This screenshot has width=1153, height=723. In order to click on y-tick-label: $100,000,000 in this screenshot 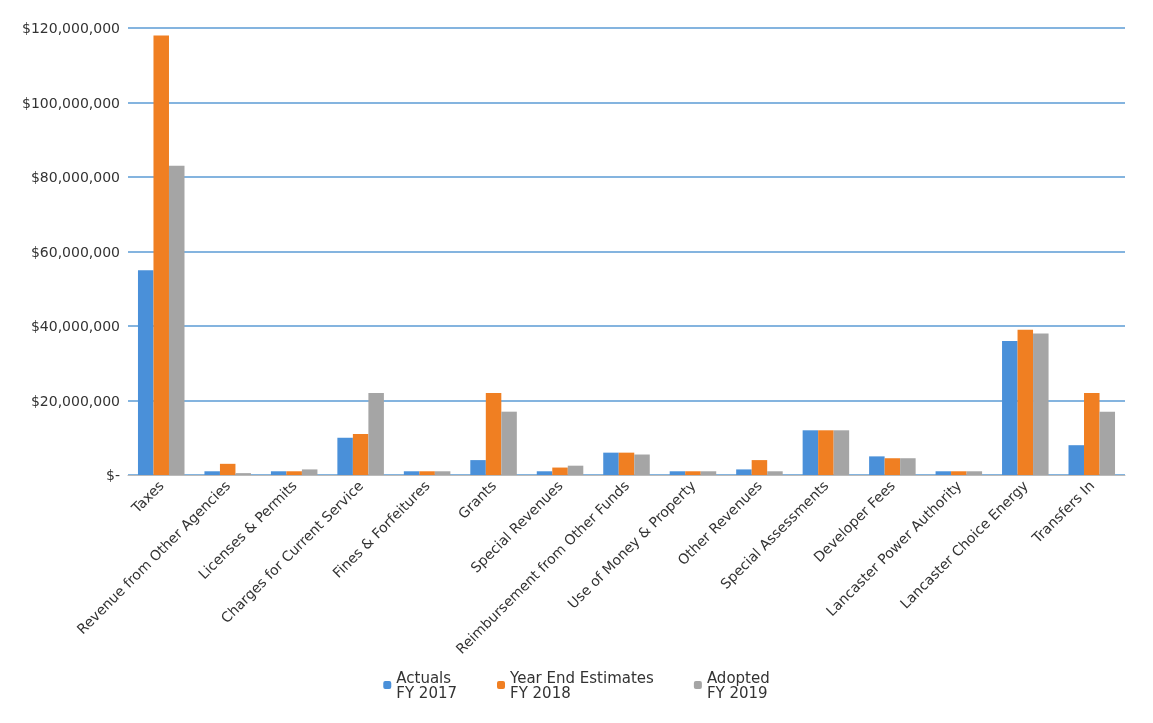, I will do `click(71, 102)`.